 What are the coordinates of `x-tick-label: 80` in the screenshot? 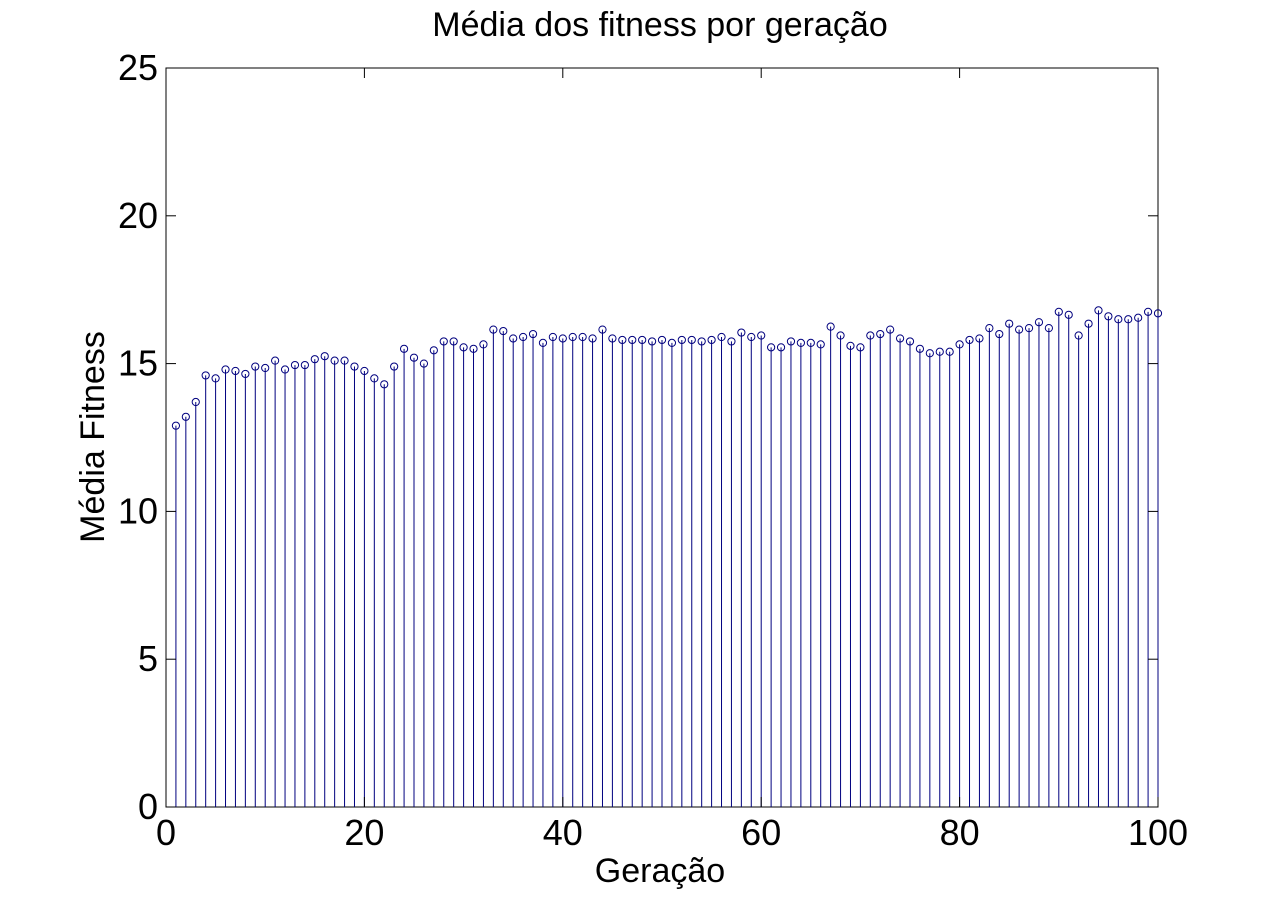 It's located at (960, 832).